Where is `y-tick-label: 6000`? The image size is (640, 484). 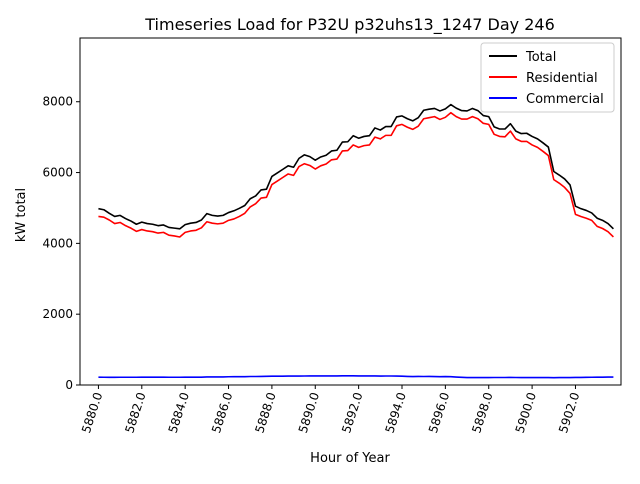
y-tick-label: 6000 is located at coordinates (57, 173).